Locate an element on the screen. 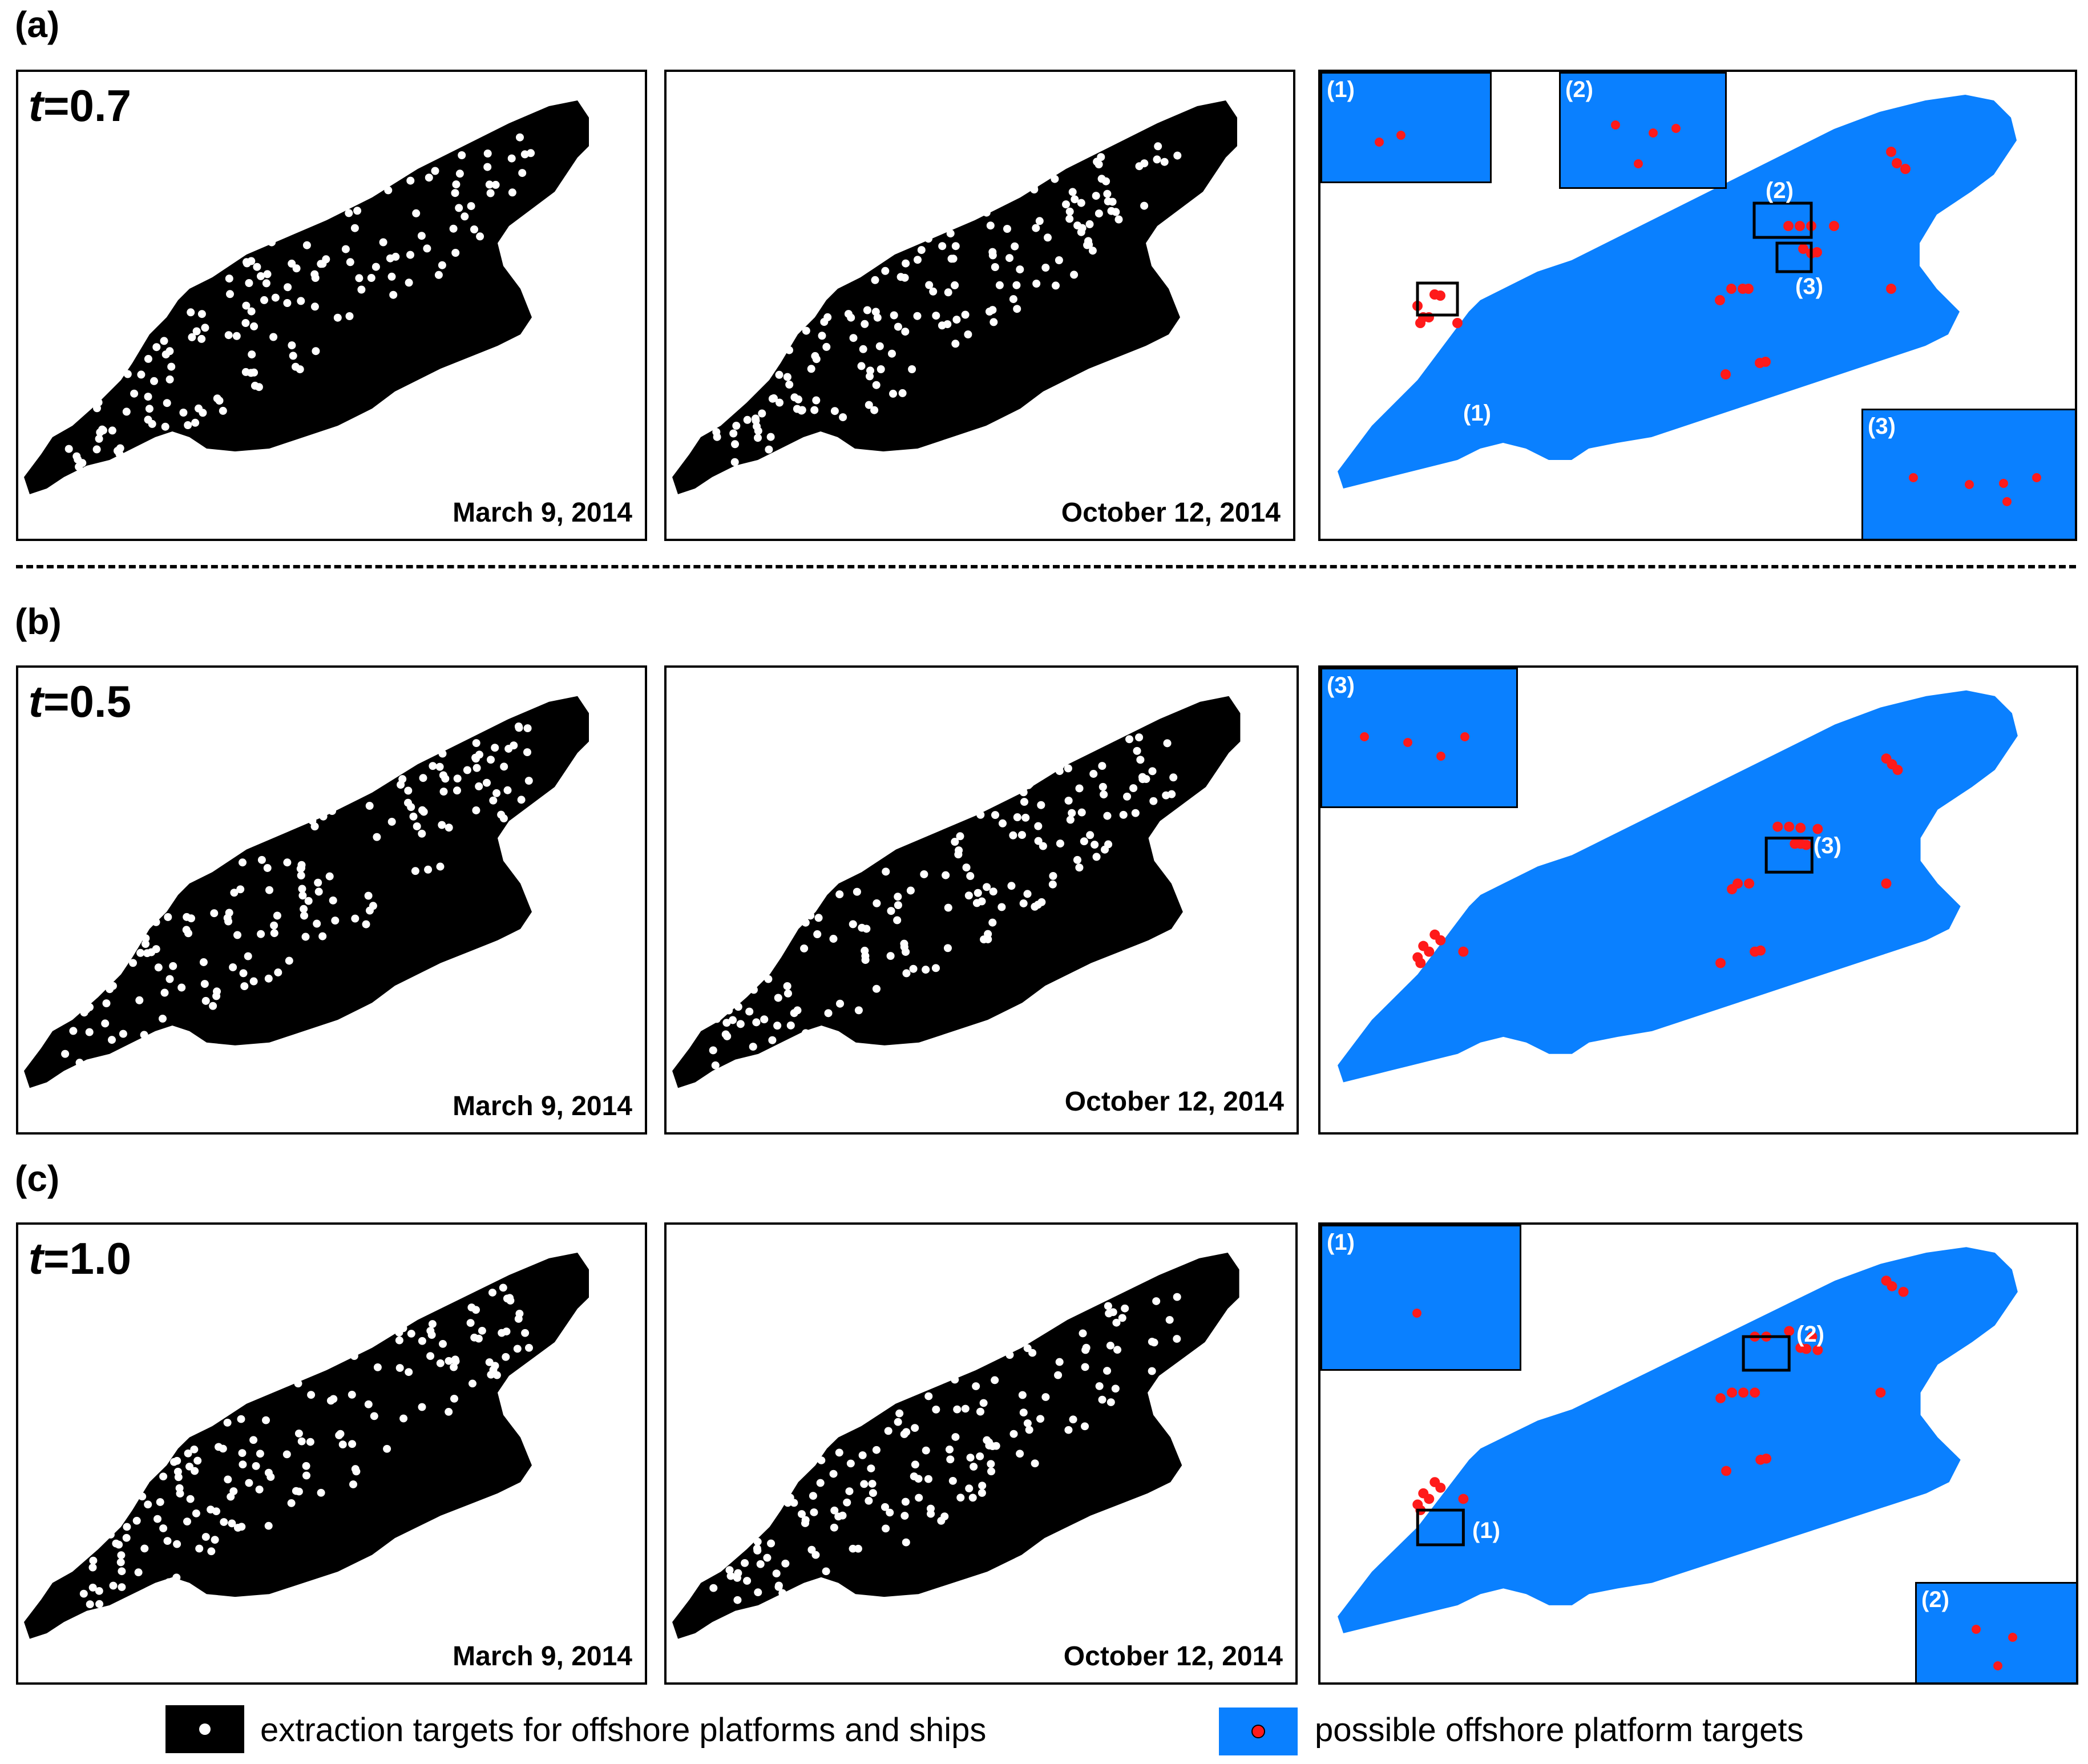  zoom-box is located at coordinates (1789, 855).